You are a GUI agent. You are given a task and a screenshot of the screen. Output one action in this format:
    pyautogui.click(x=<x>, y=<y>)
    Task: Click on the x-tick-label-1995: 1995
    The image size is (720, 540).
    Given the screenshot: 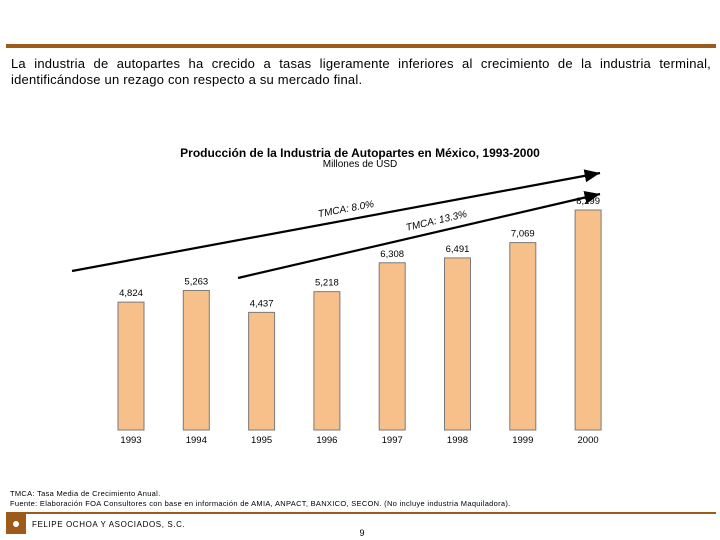 What is the action you would take?
    pyautogui.click(x=261, y=440)
    